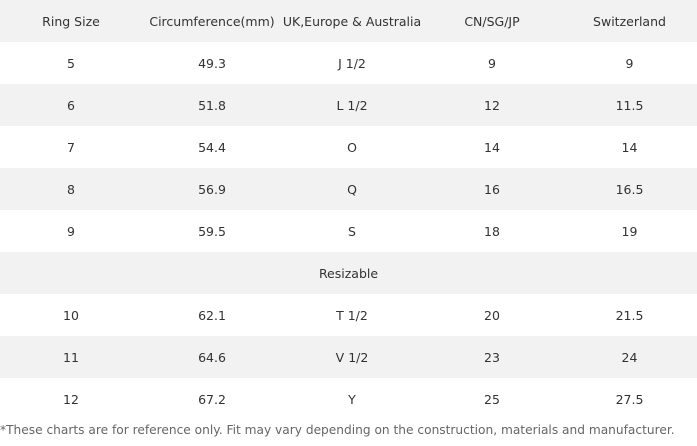 This screenshot has width=697, height=446. Describe the element at coordinates (492, 147) in the screenshot. I see `cell-cn-size: 14` at that location.